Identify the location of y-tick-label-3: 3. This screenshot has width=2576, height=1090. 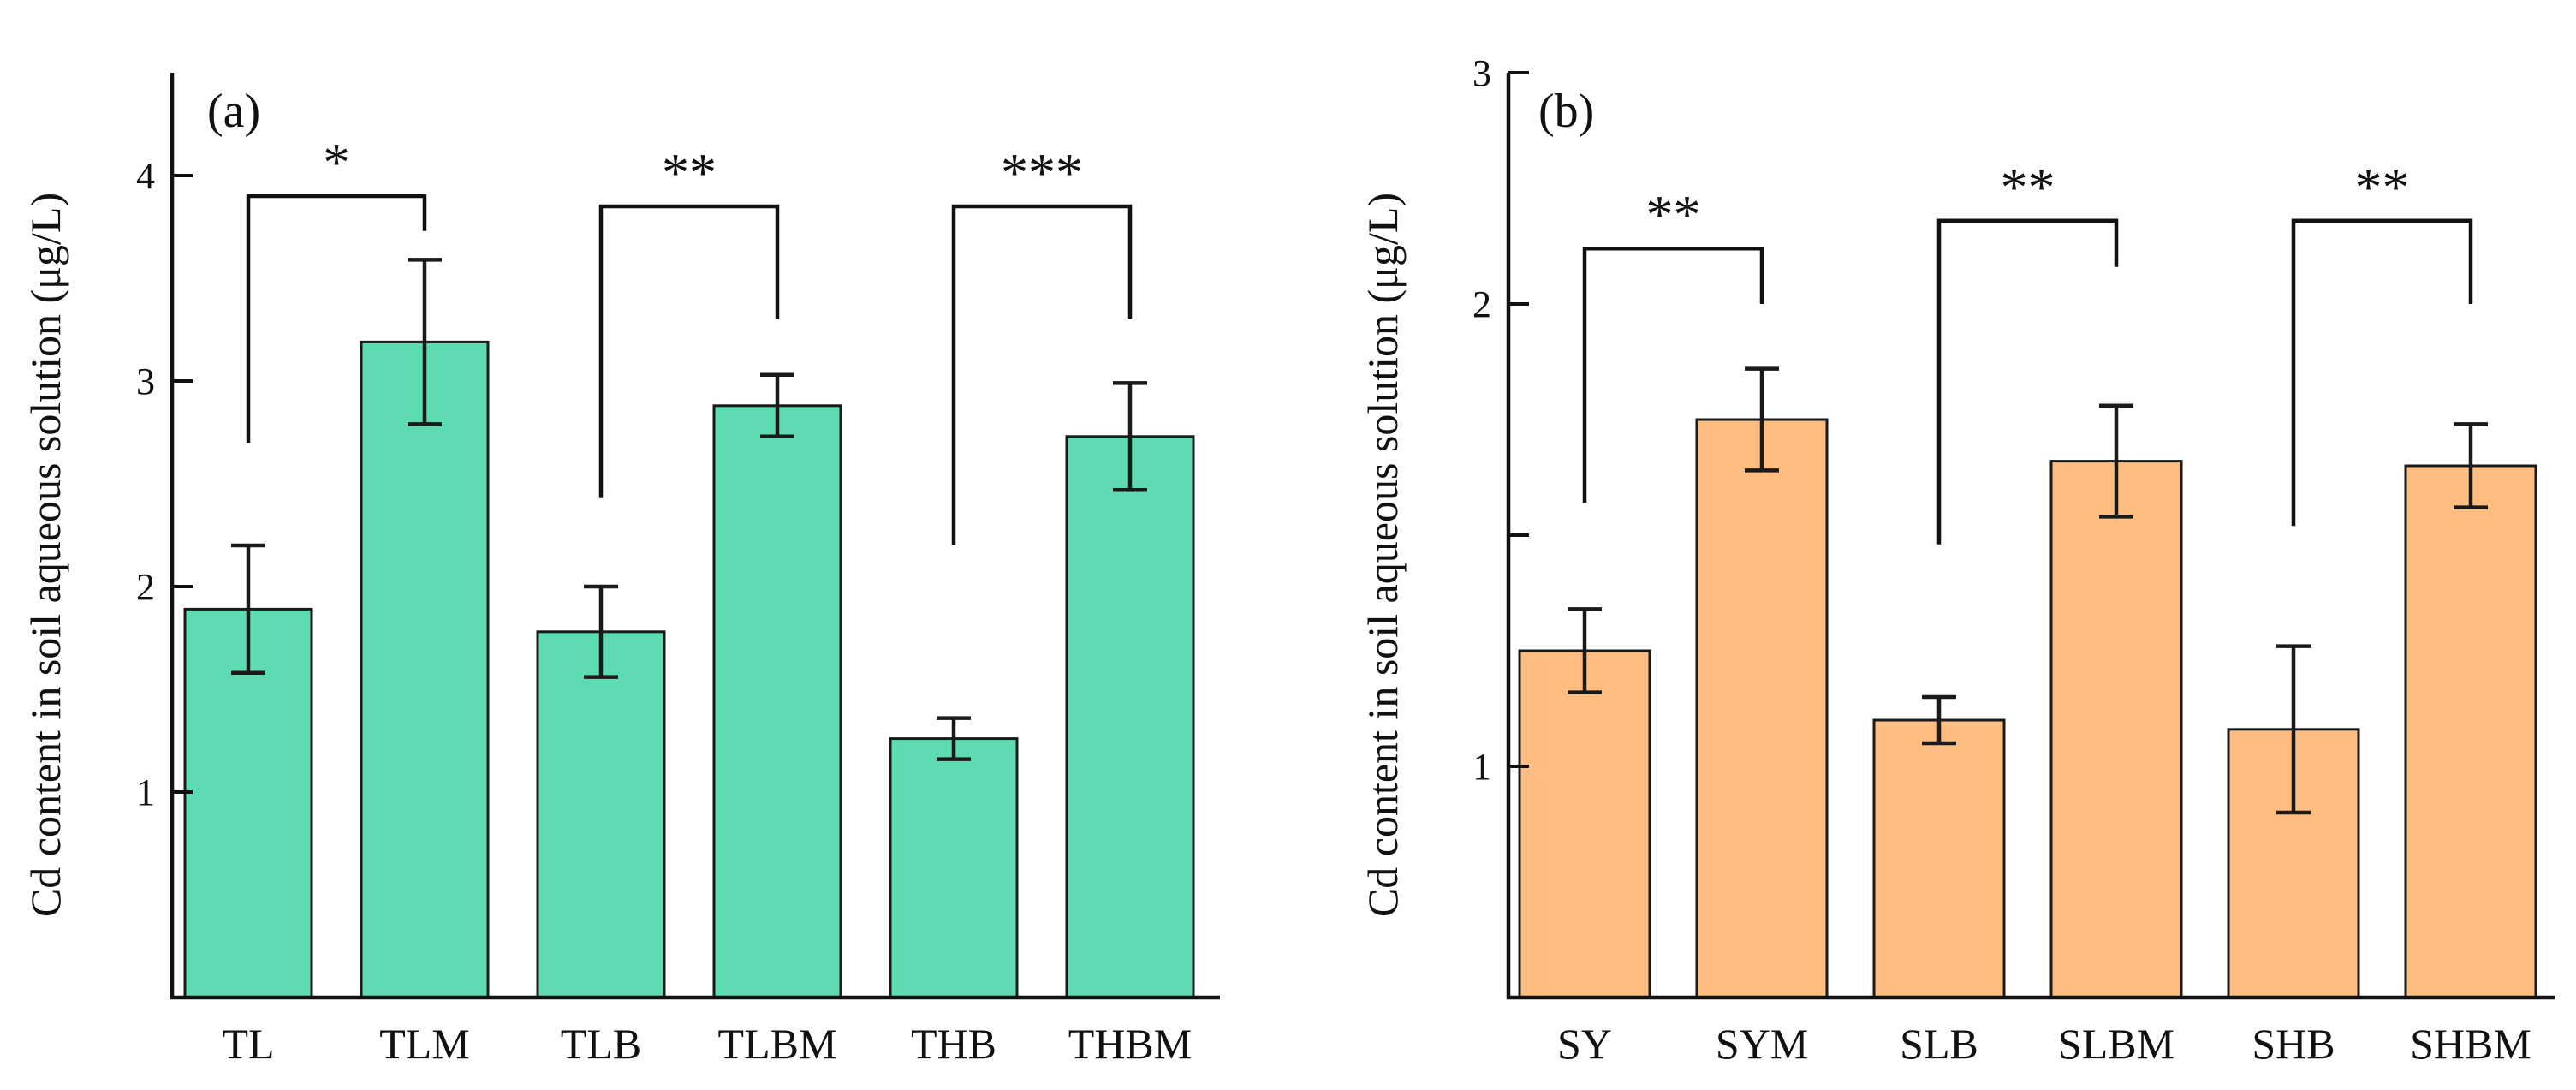
(1482, 73).